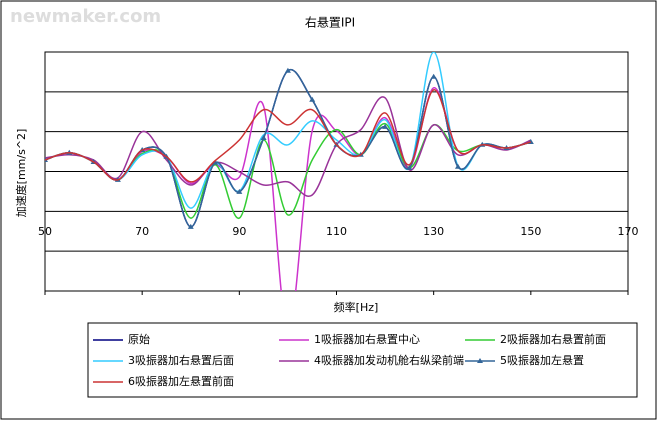  What do you see at coordinates (367, 339) in the screenshot?
I see `legend-label: 1吸振器加右悬置中心` at bounding box center [367, 339].